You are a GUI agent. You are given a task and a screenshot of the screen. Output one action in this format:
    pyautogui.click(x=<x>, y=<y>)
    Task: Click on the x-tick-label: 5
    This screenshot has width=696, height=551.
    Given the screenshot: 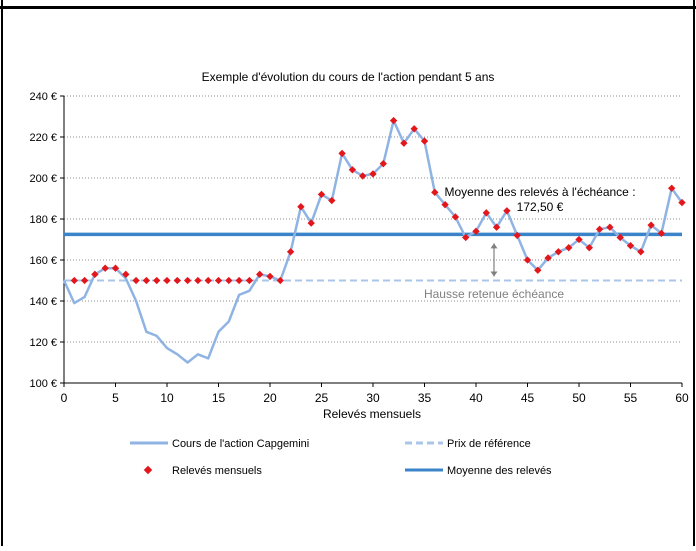 What is the action you would take?
    pyautogui.click(x=115, y=398)
    